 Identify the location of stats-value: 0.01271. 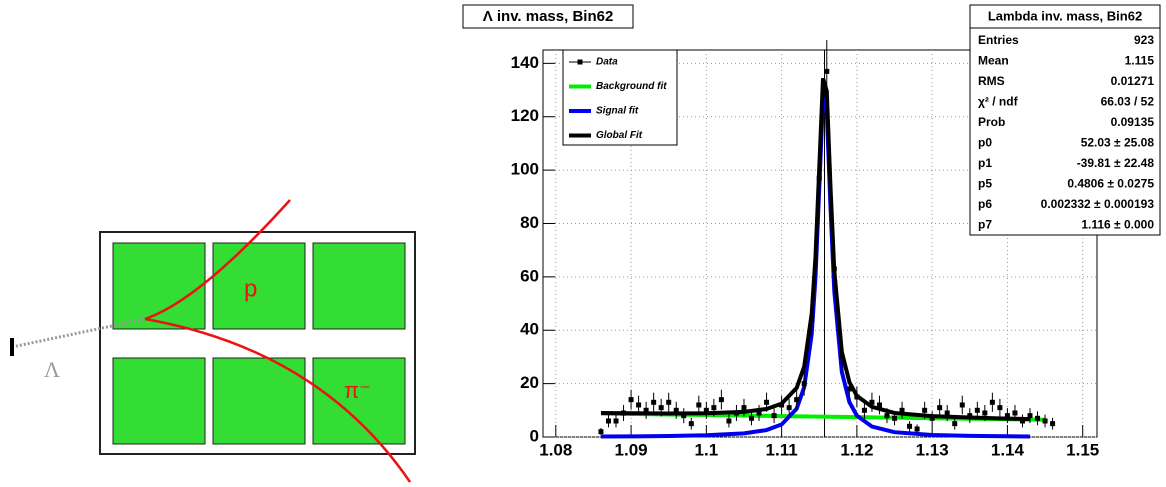
(1133, 81).